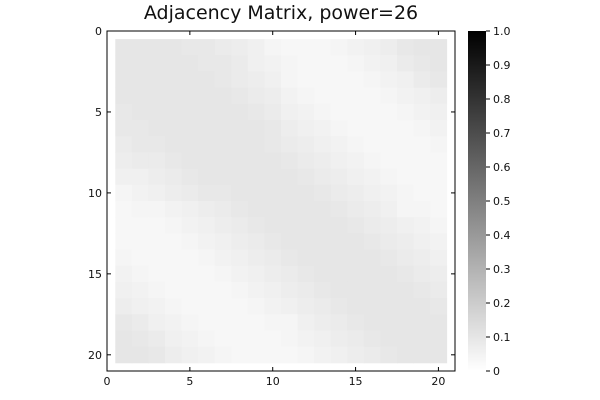 Image resolution: width=600 pixels, height=400 pixels. Describe the element at coordinates (502, 99) in the screenshot. I see `colorbar-tick-label: 0.8` at that location.